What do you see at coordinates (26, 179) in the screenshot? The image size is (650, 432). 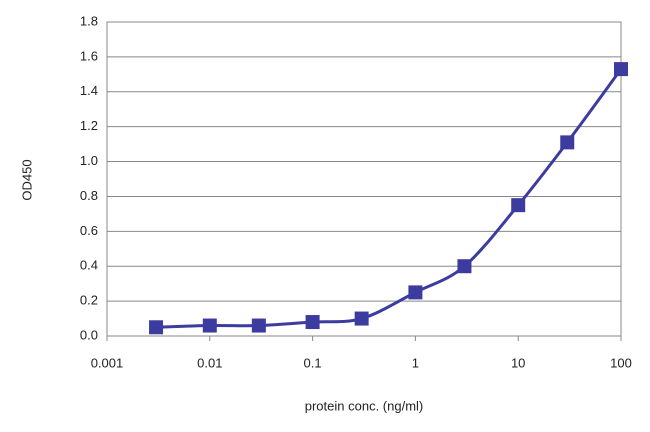 I see `y-axis-label: OD450` at bounding box center [26, 179].